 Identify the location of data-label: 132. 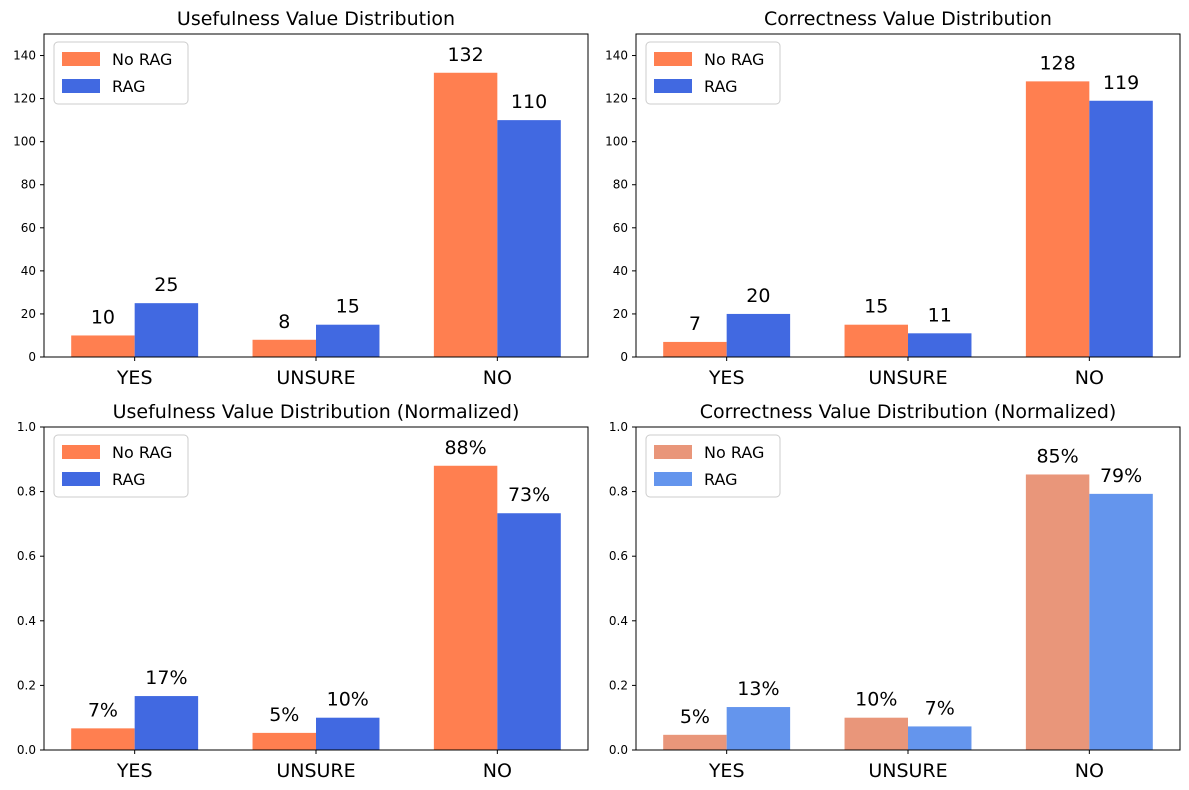
(465, 55).